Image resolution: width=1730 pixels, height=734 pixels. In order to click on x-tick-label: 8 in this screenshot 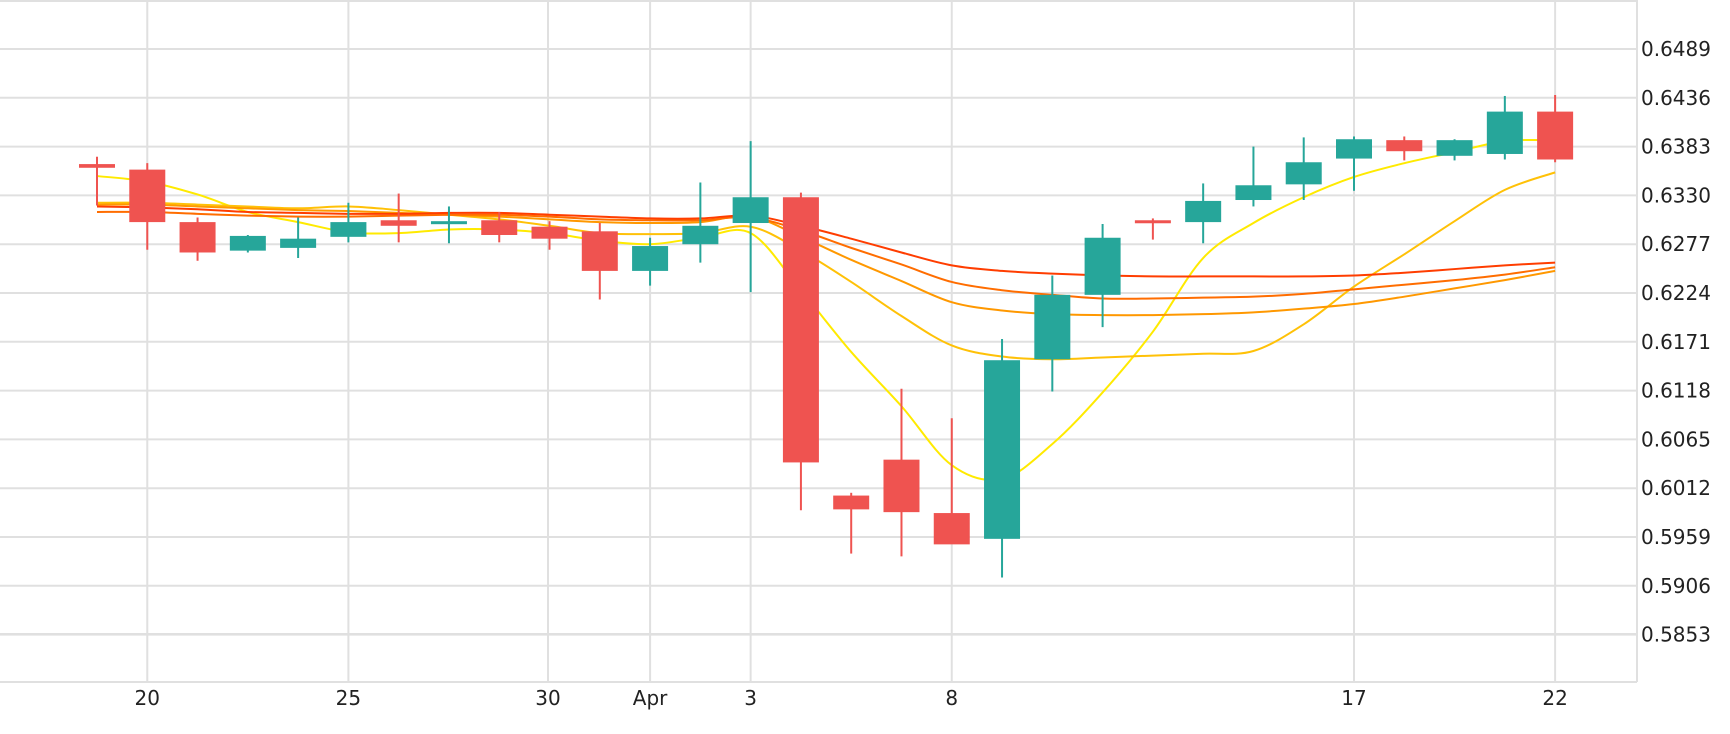, I will do `click(951, 698)`.